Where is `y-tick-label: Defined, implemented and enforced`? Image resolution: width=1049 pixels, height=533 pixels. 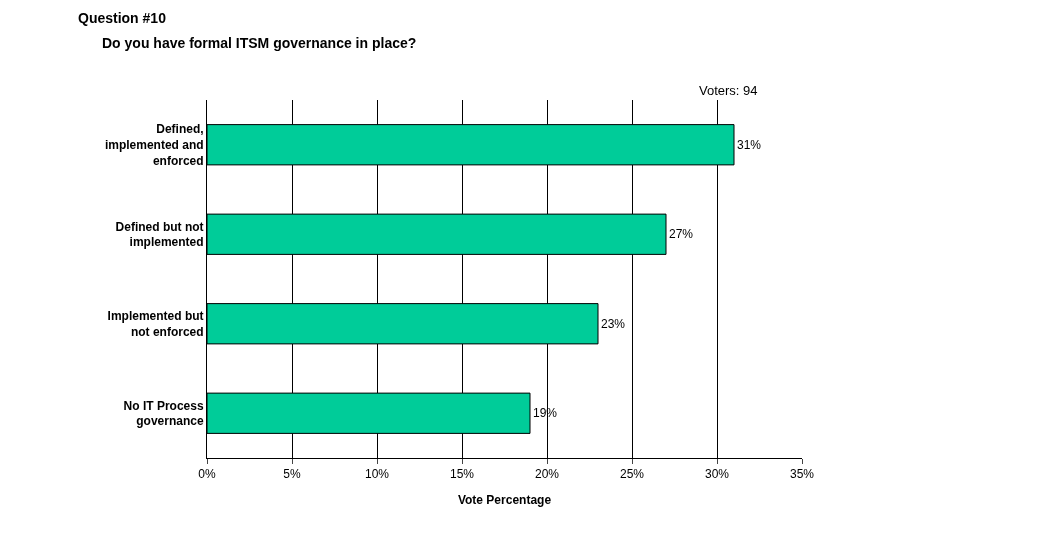 y-tick-label: Defined, implemented and enforced is located at coordinates (154, 145).